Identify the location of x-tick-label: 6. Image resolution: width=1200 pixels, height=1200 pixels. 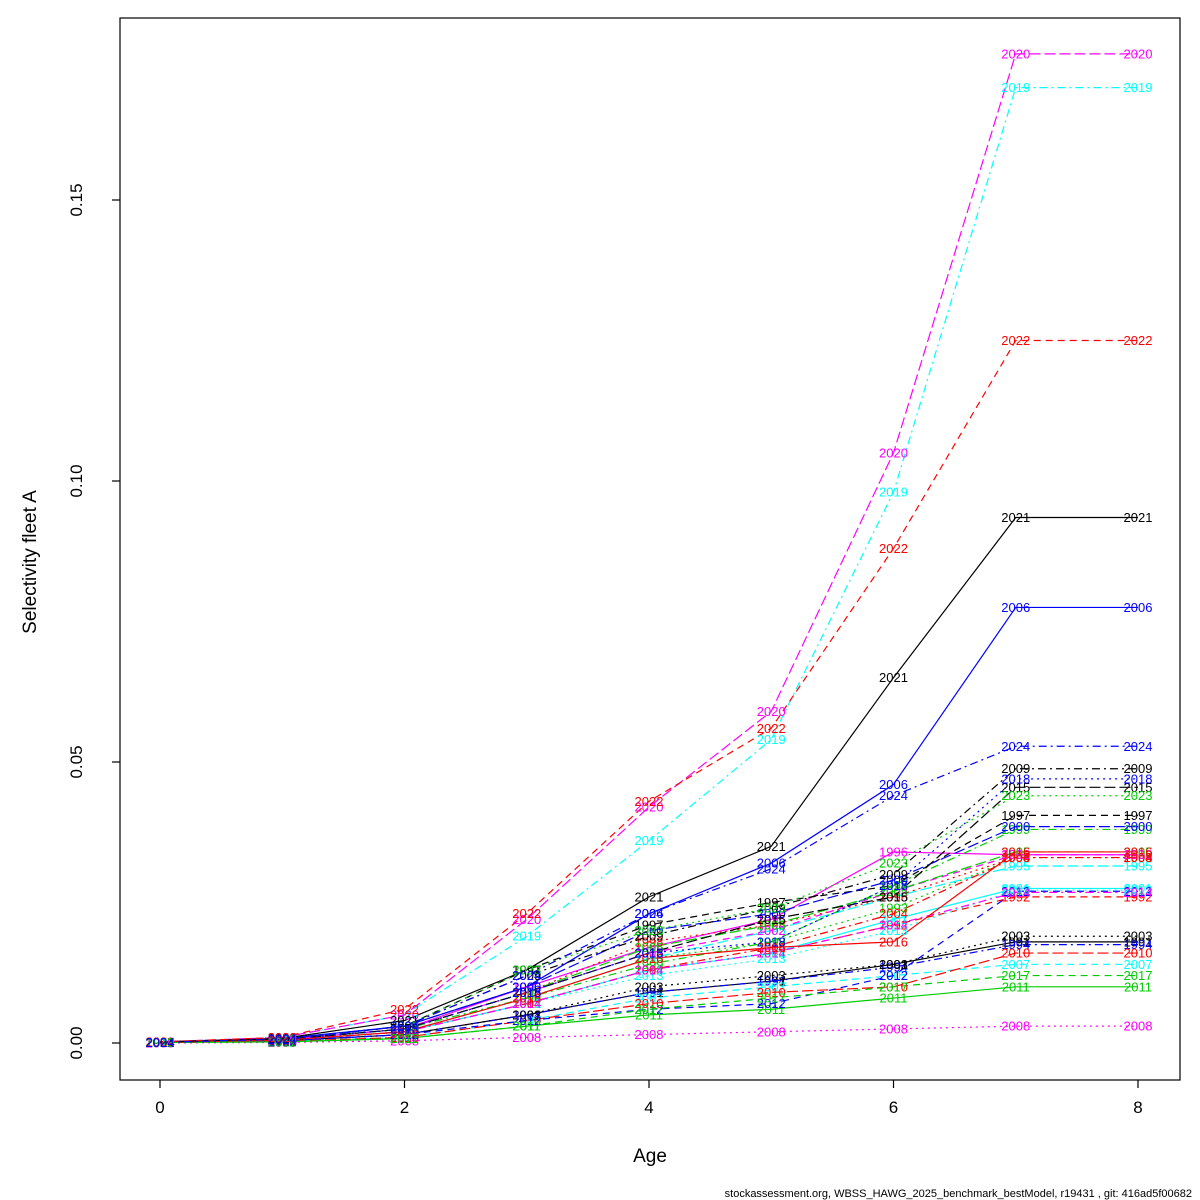
(893, 1107).